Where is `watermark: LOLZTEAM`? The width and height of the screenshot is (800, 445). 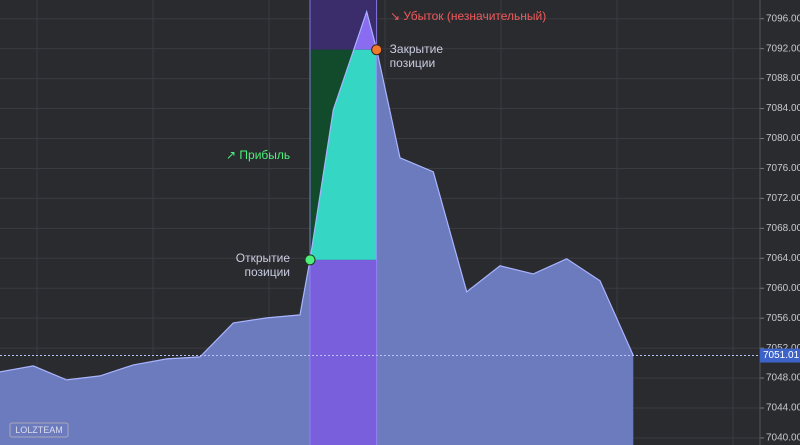 watermark: LOLZTEAM is located at coordinates (39, 430).